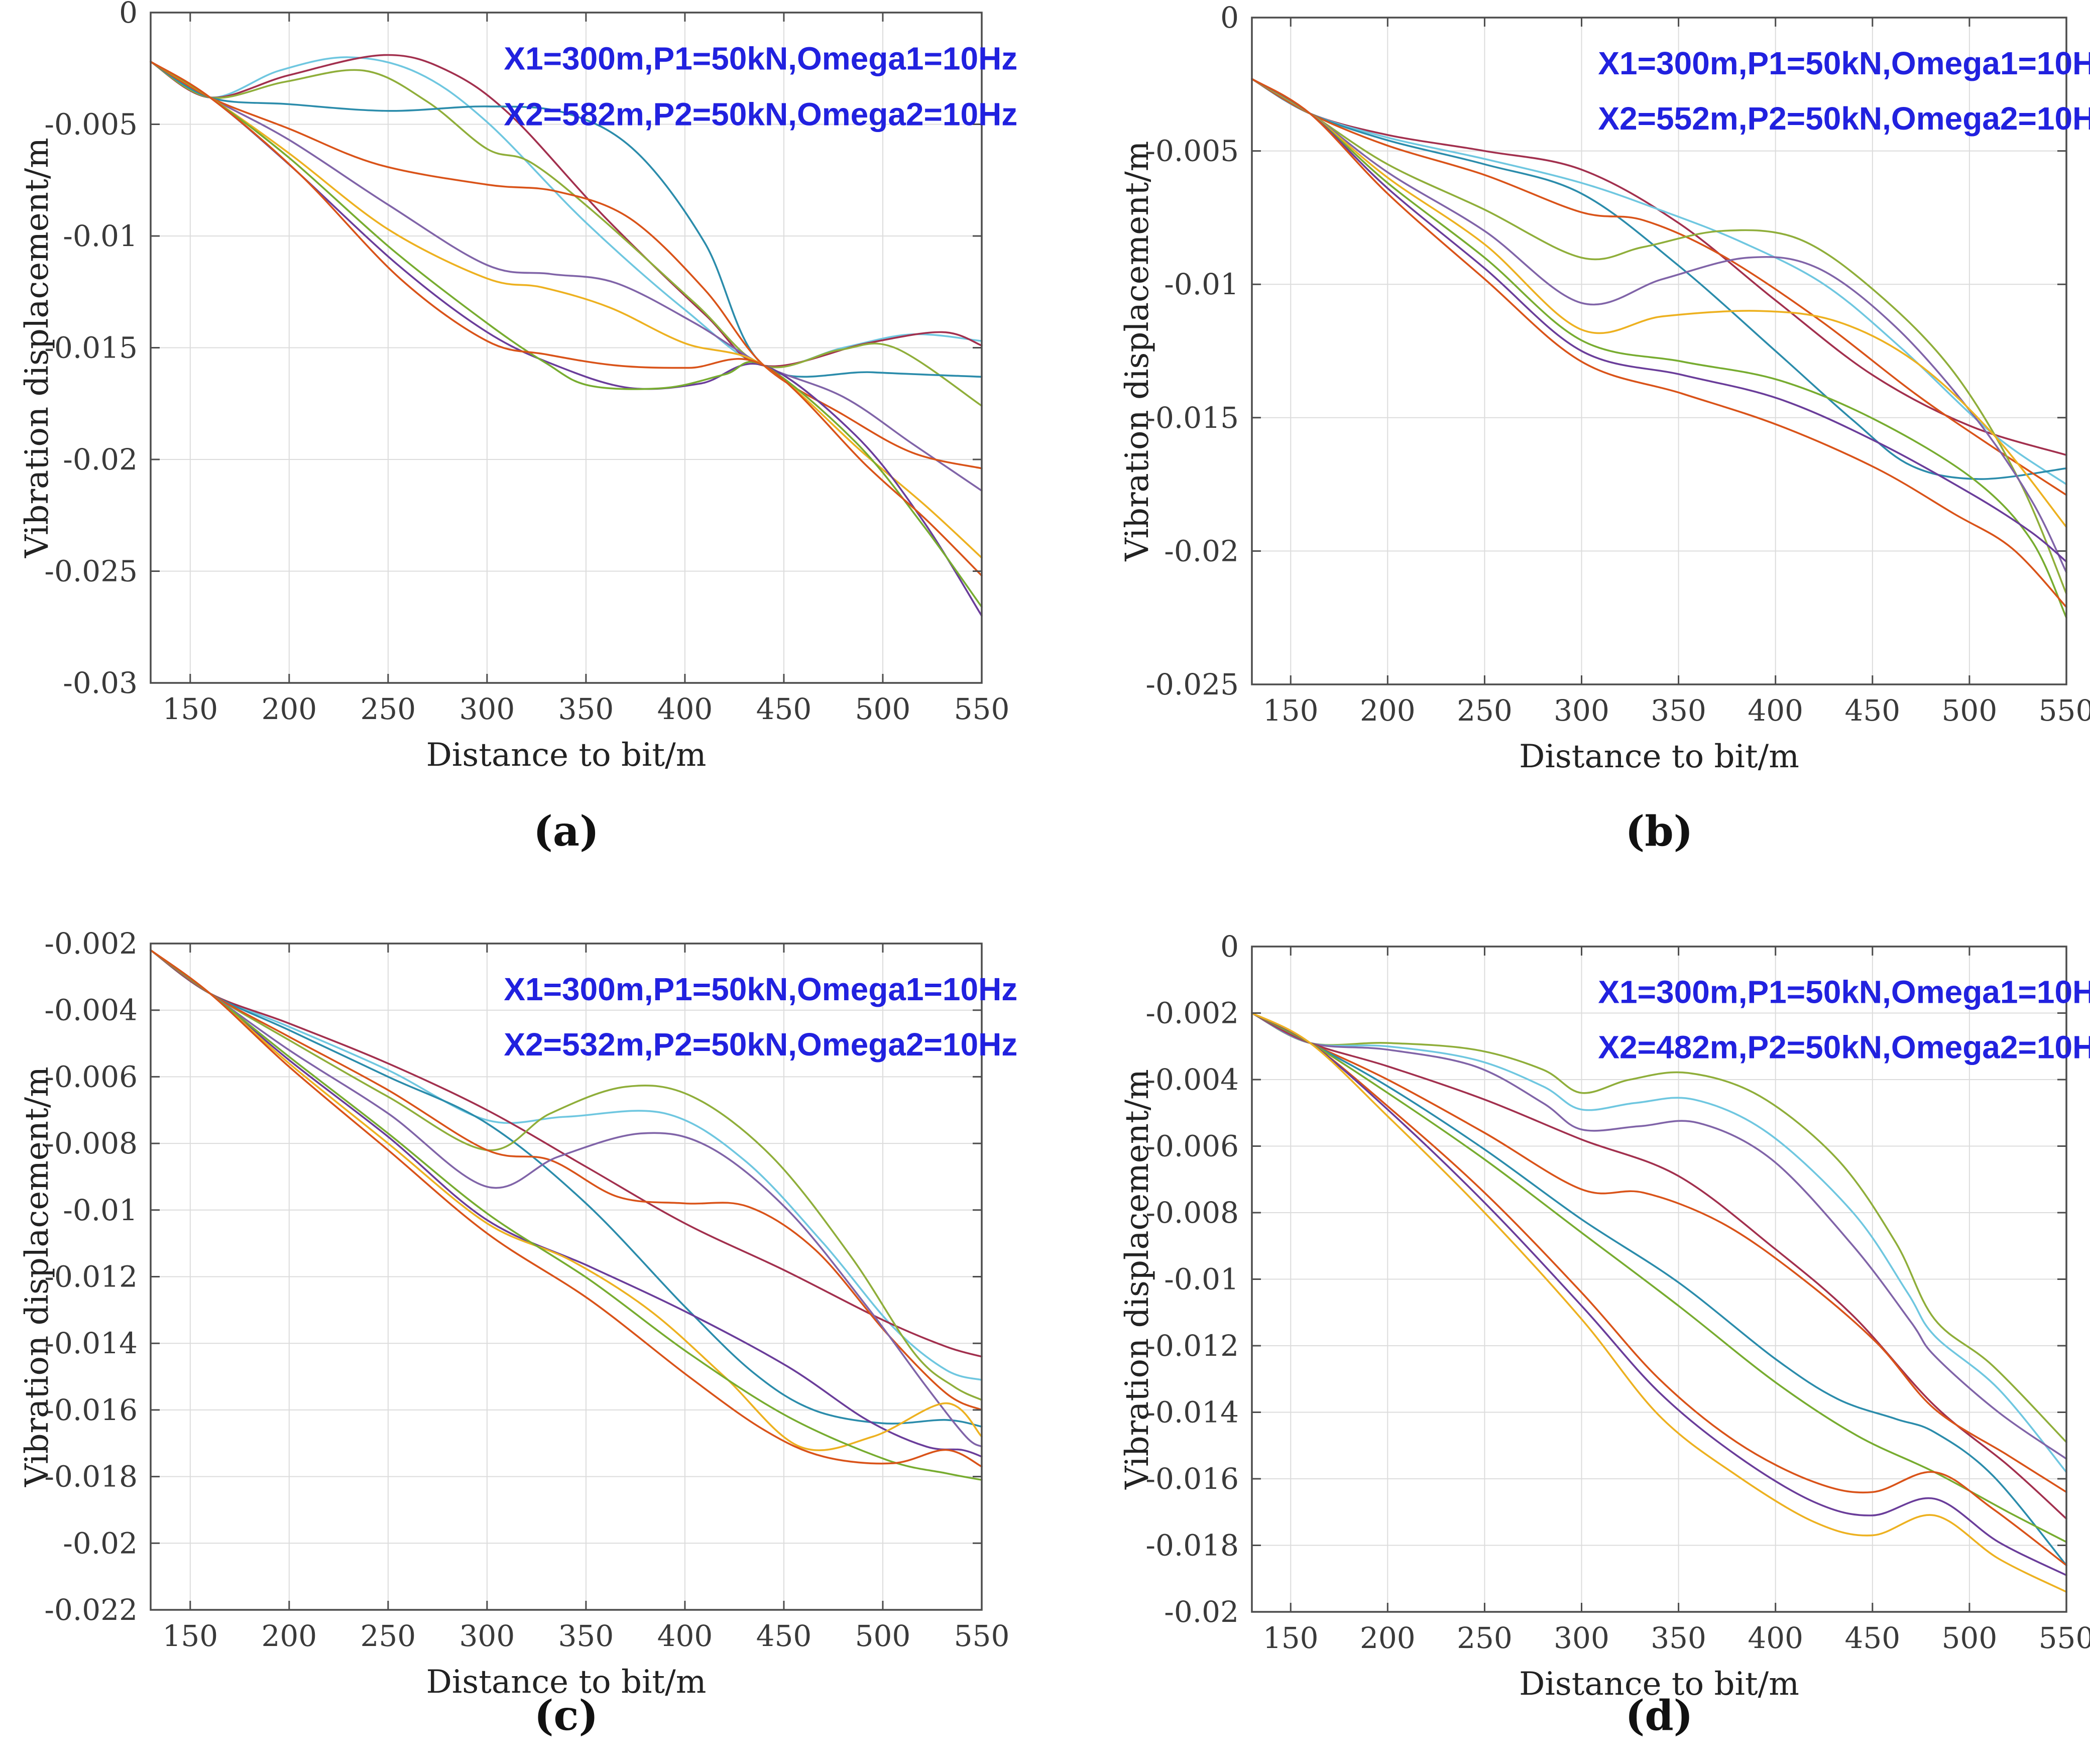  What do you see at coordinates (566, 755) in the screenshot?
I see `x-axis-label: Distance to bit/m` at bounding box center [566, 755].